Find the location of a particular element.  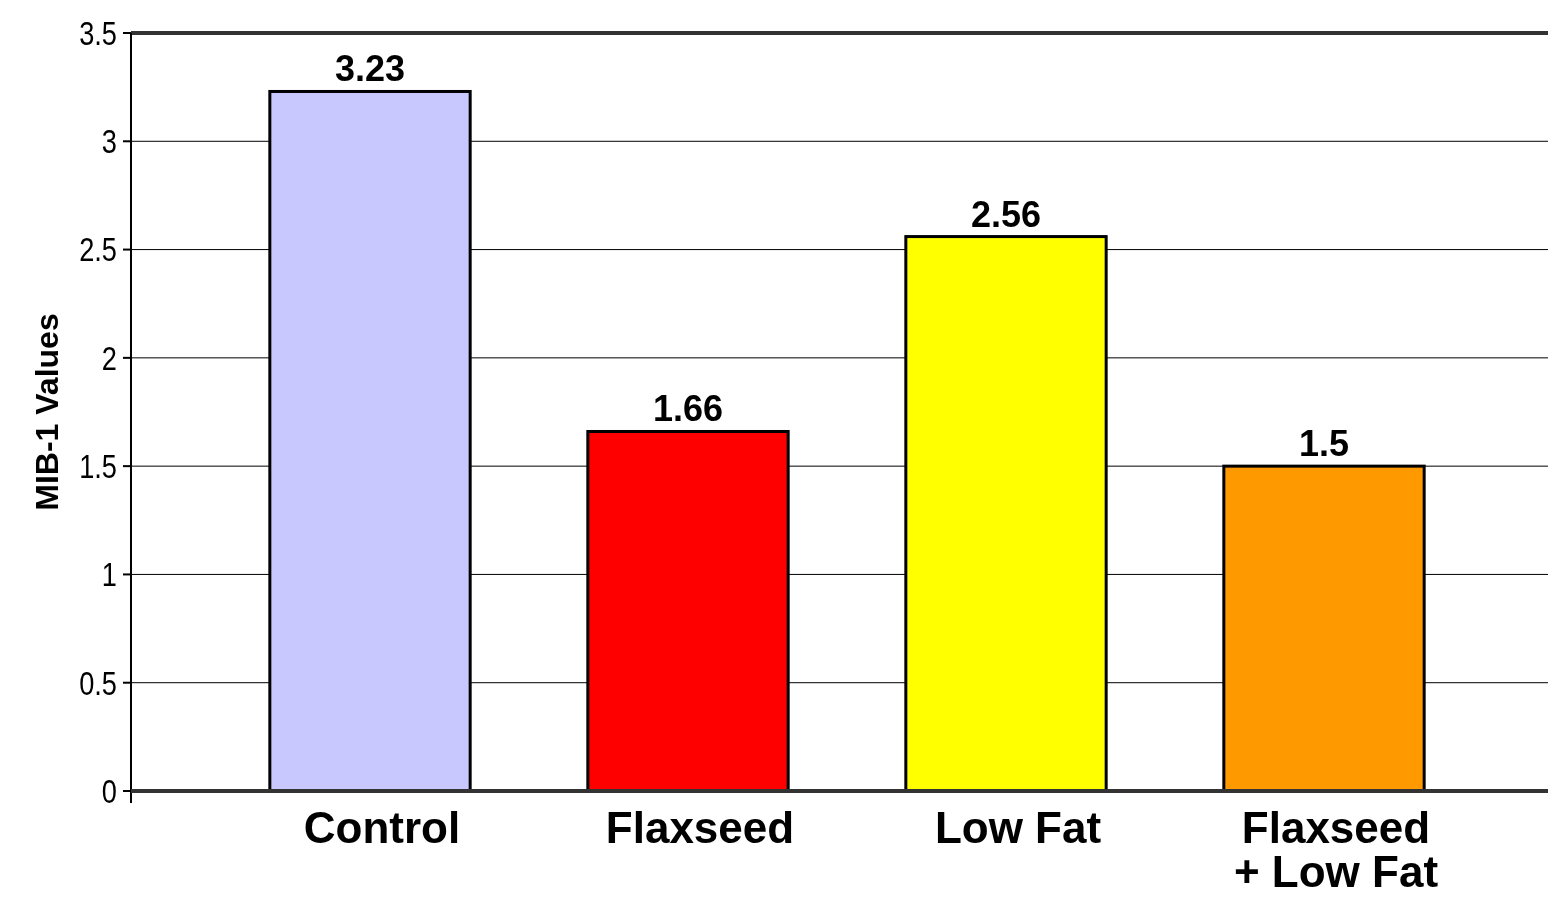

x-tick-label: Low Fat is located at coordinates (1018, 827).